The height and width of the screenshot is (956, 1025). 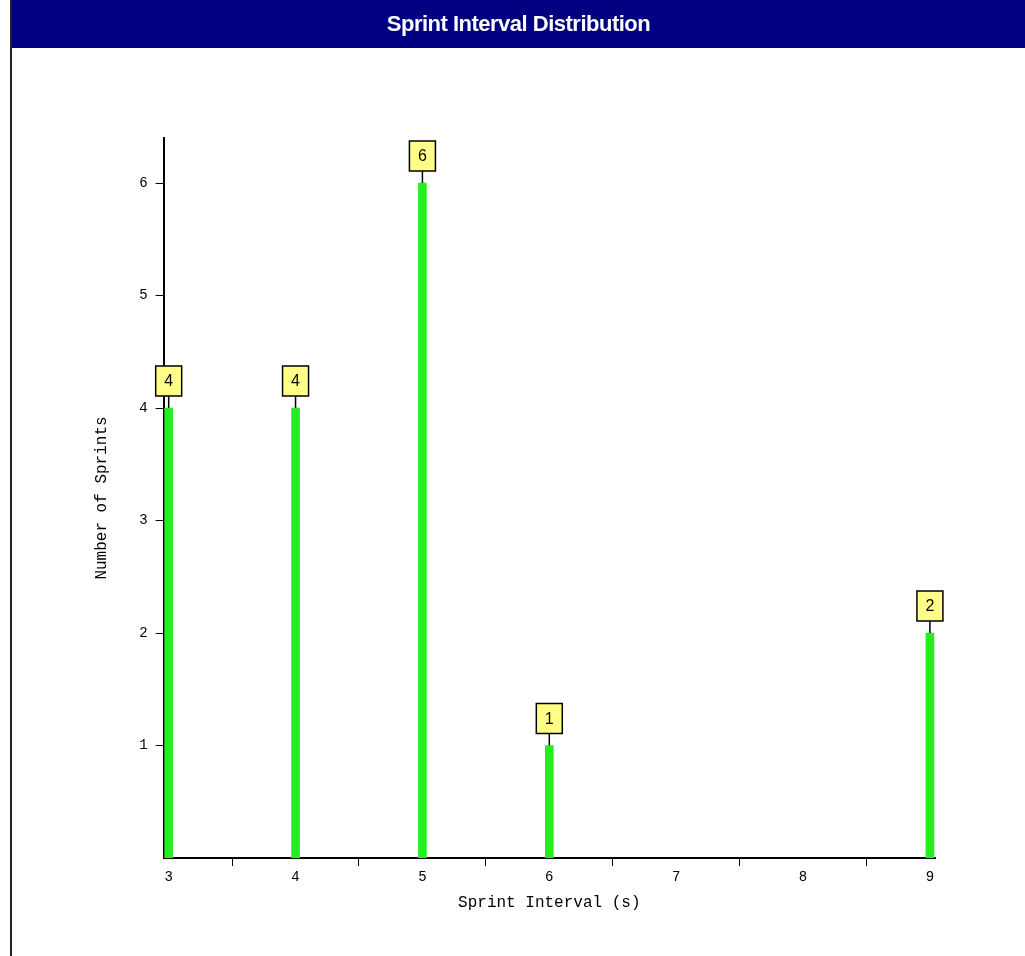 What do you see at coordinates (143, 182) in the screenshot?
I see `y-tick-label: 6` at bounding box center [143, 182].